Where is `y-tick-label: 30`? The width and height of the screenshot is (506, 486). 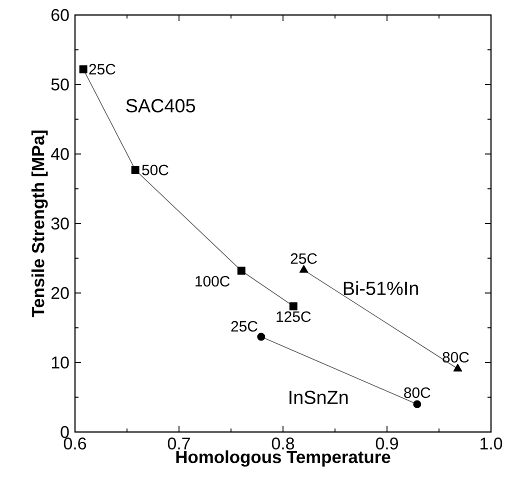 y-tick-label: 30 is located at coordinates (60, 224).